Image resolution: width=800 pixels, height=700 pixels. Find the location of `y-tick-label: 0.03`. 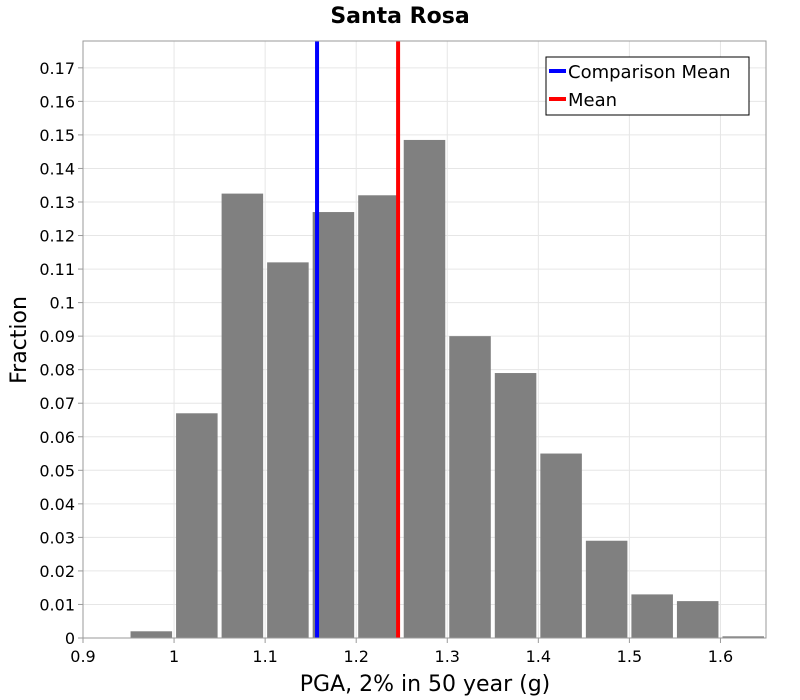

y-tick-label: 0.03 is located at coordinates (57, 537).